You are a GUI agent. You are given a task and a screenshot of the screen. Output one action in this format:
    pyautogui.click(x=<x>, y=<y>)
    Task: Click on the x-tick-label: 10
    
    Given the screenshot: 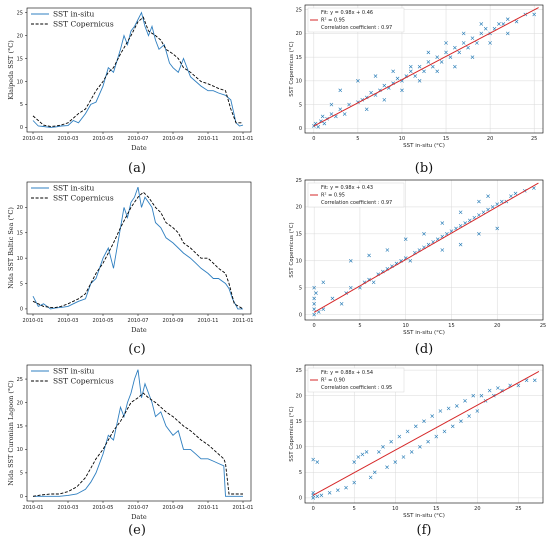 What is the action you would take?
    pyautogui.click(x=395, y=509)
    